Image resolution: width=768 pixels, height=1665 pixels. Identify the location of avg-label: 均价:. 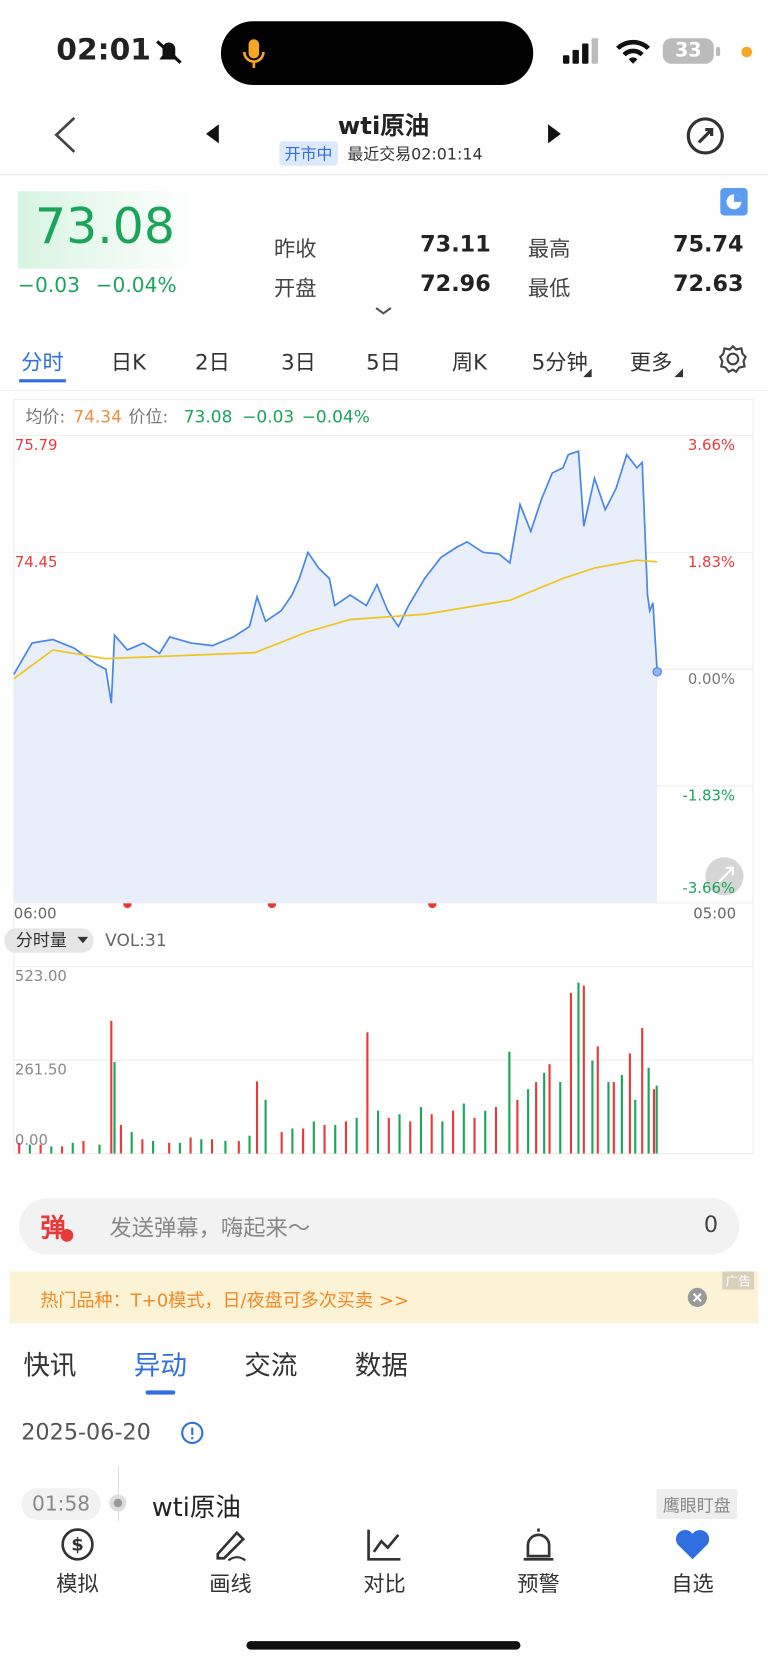
(45, 417).